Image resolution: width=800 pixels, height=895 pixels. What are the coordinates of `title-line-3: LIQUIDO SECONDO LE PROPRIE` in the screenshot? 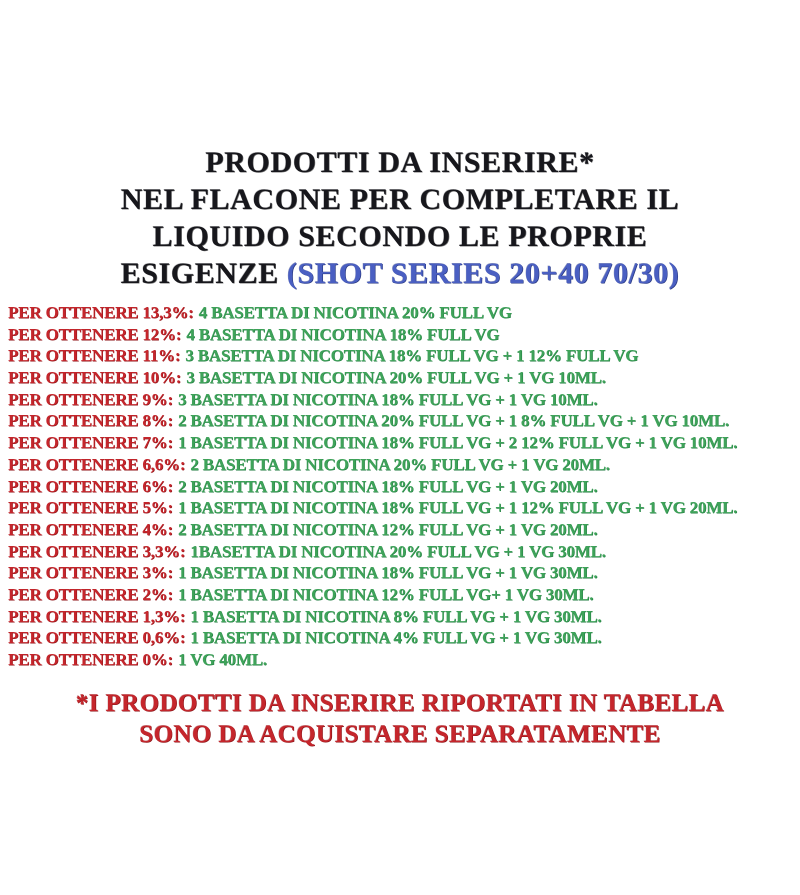 It's located at (400, 236).